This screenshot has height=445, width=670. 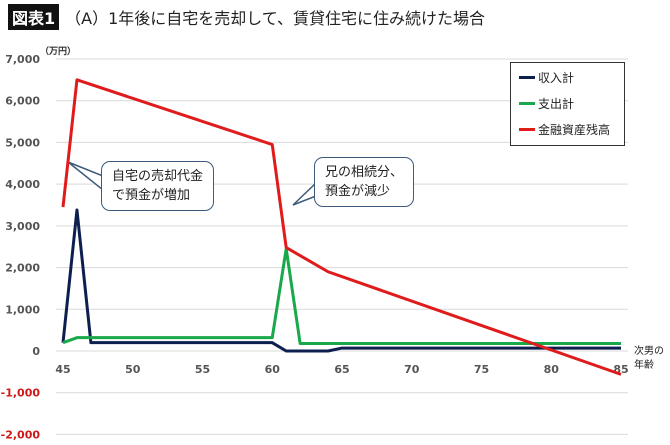 What do you see at coordinates (22, 59) in the screenshot?
I see `y-tick-label: 7,000` at bounding box center [22, 59].